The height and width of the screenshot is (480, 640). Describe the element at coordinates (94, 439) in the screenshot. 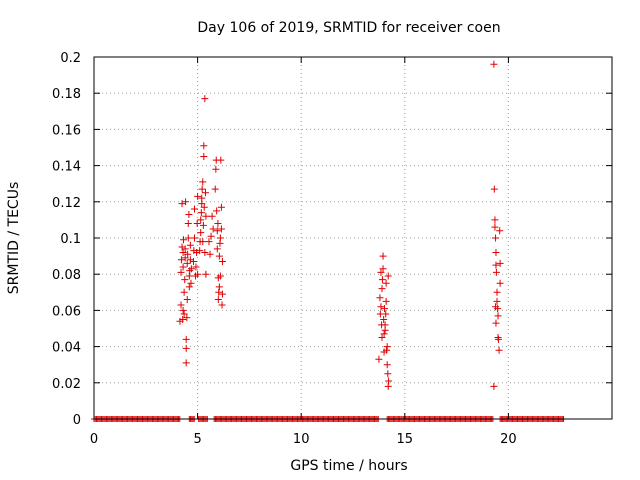

I see `x-tick-label: 0` at that location.